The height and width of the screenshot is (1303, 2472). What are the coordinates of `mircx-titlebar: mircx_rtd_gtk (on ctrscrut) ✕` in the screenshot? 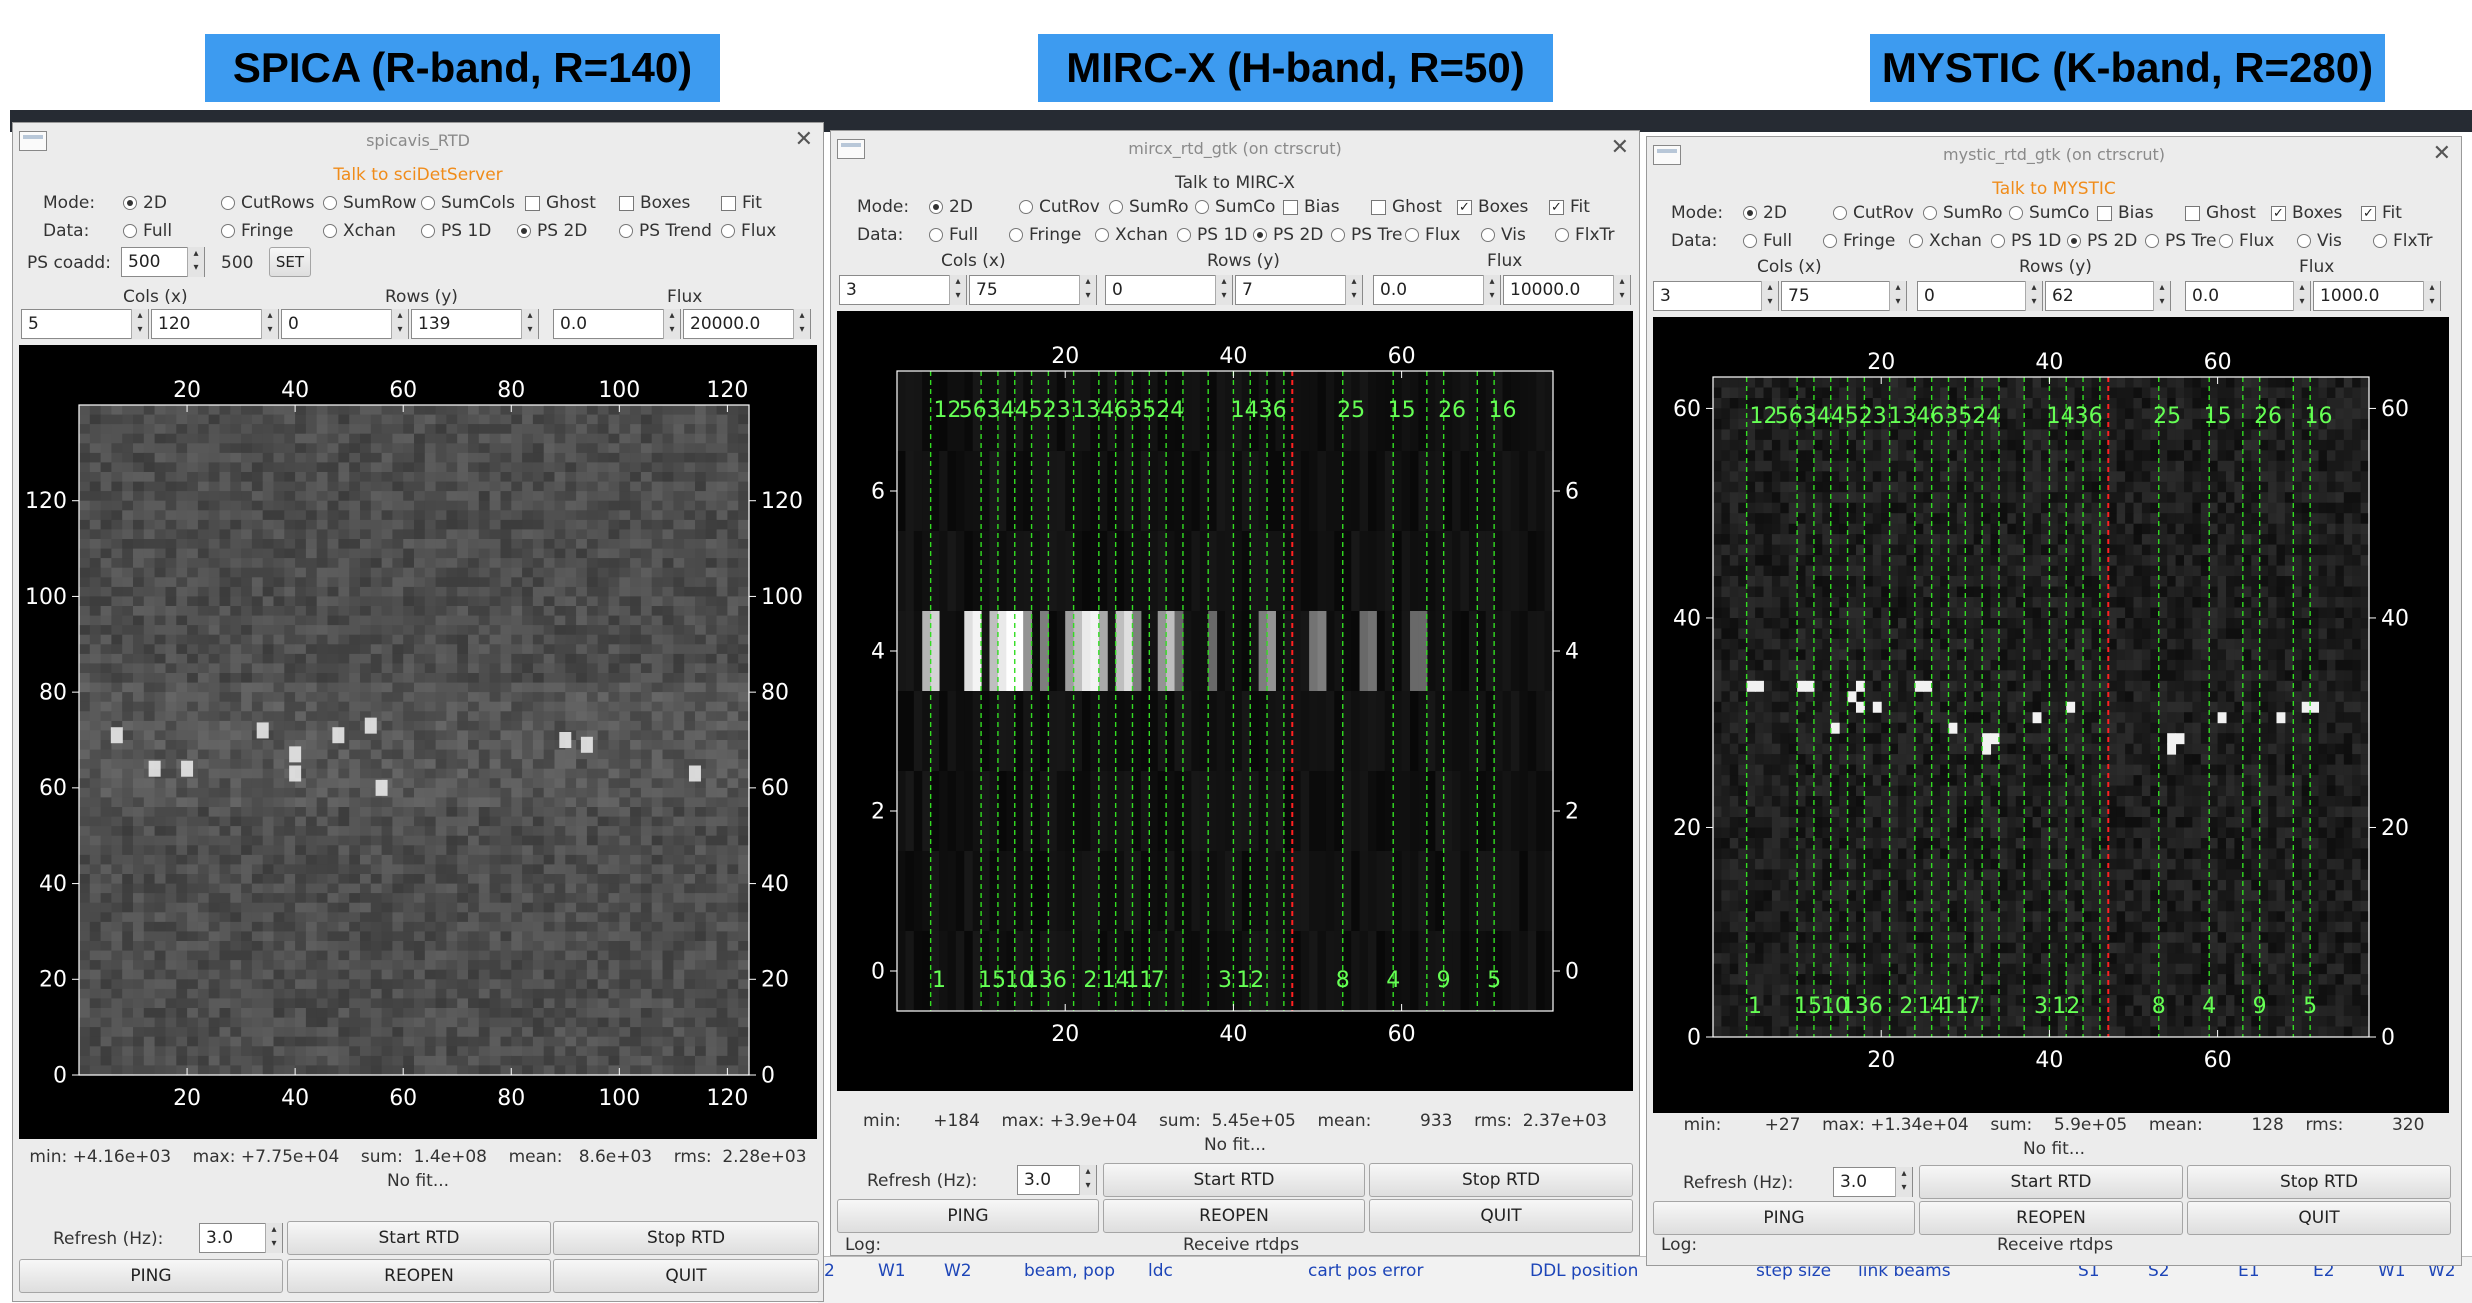 It's located at (1235, 148).